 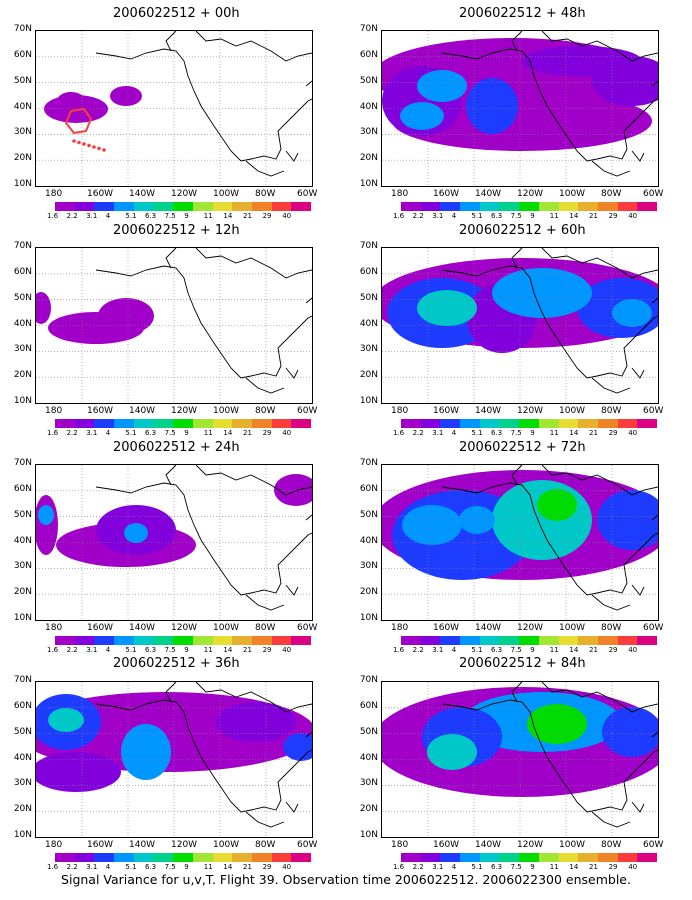 I want to click on x-tick-label: 100W, so click(x=572, y=194).